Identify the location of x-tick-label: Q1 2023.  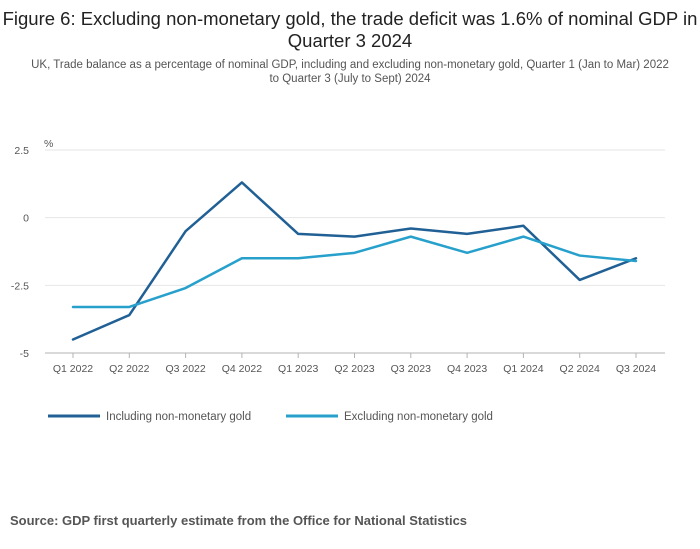
(298, 369).